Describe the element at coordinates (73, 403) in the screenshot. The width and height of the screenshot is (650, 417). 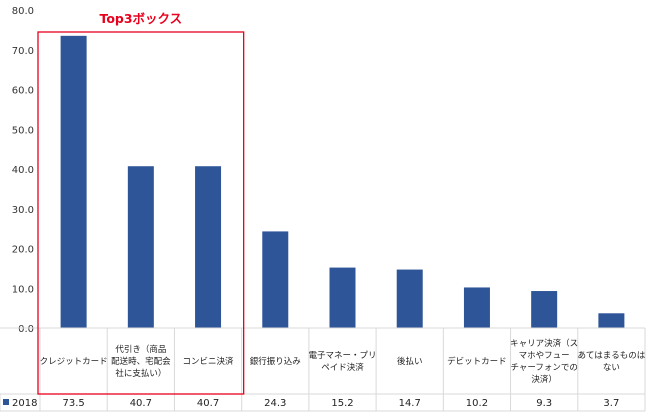
I see `data-label: 73.5` at that location.